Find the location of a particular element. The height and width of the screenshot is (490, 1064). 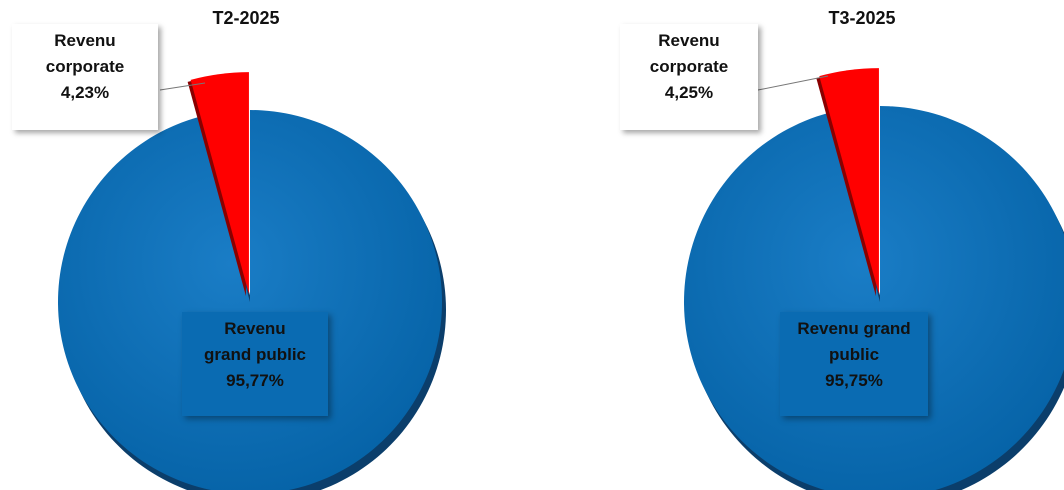

label-corporate-t2-line2: corporate is located at coordinates (85, 66).